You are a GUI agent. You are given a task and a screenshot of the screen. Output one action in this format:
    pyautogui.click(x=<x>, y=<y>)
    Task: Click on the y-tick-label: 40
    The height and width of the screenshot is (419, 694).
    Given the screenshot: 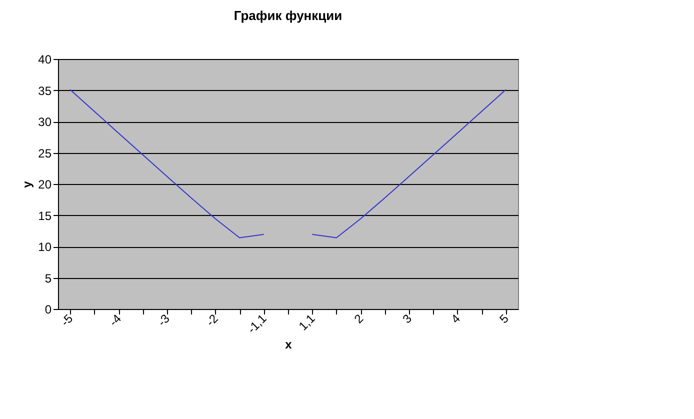 What is the action you would take?
    pyautogui.click(x=45, y=59)
    